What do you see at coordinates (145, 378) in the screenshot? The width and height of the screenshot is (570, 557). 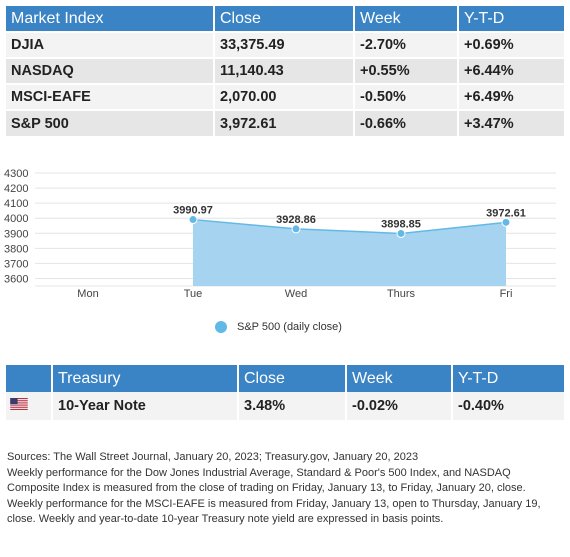 I see `header-treasury: Treasury` at bounding box center [145, 378].